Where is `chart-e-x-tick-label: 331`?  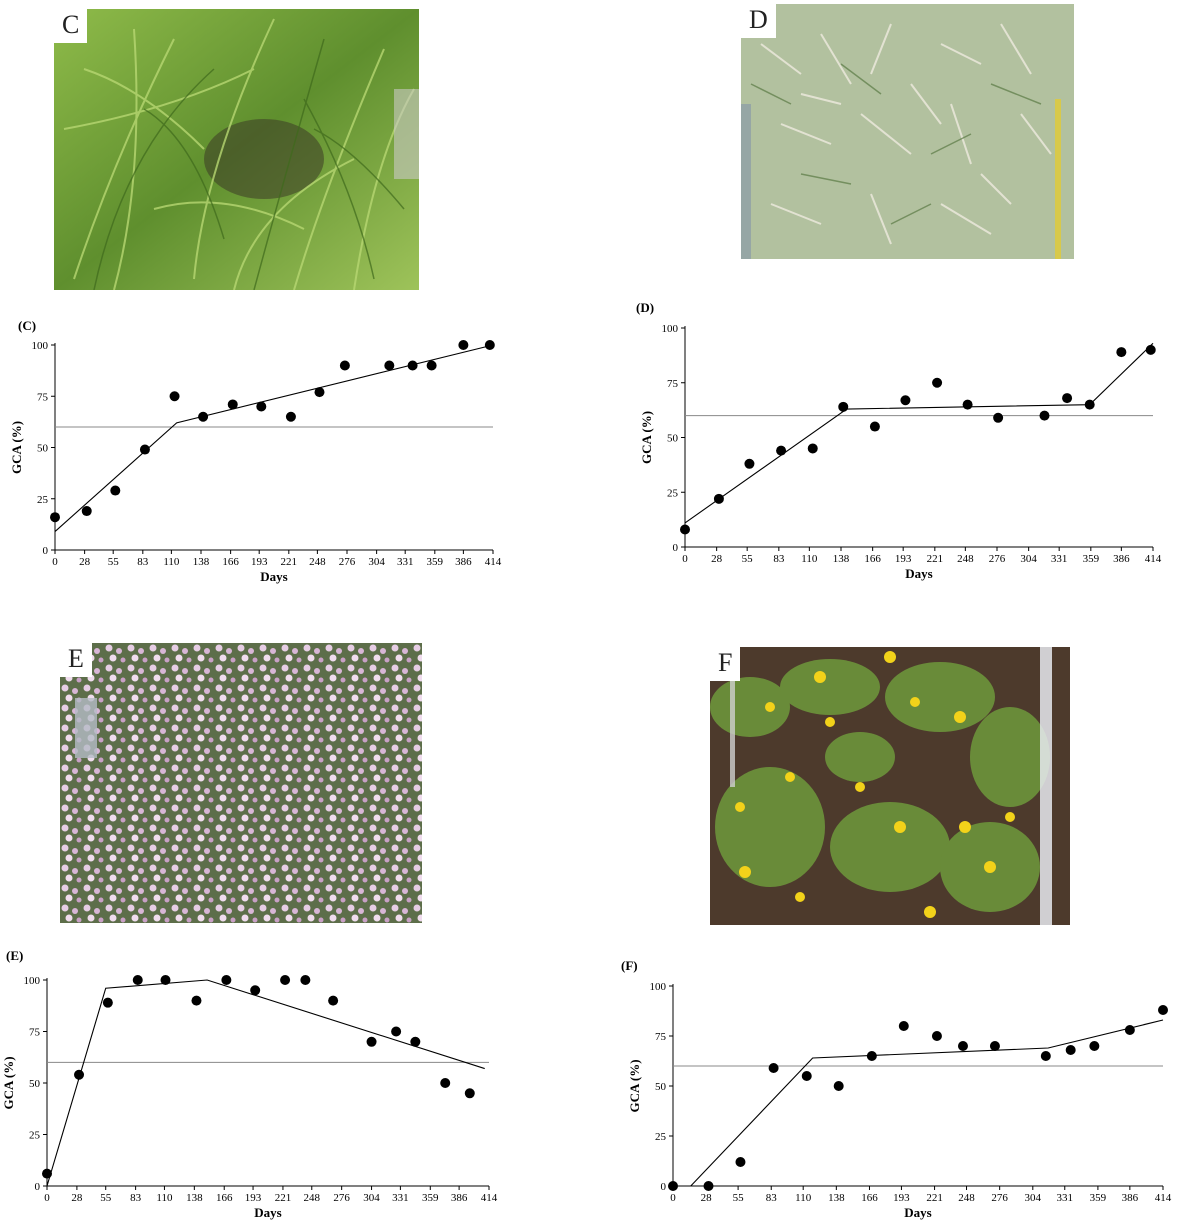 chart-e-x-tick-label: 331 is located at coordinates (400, 1198).